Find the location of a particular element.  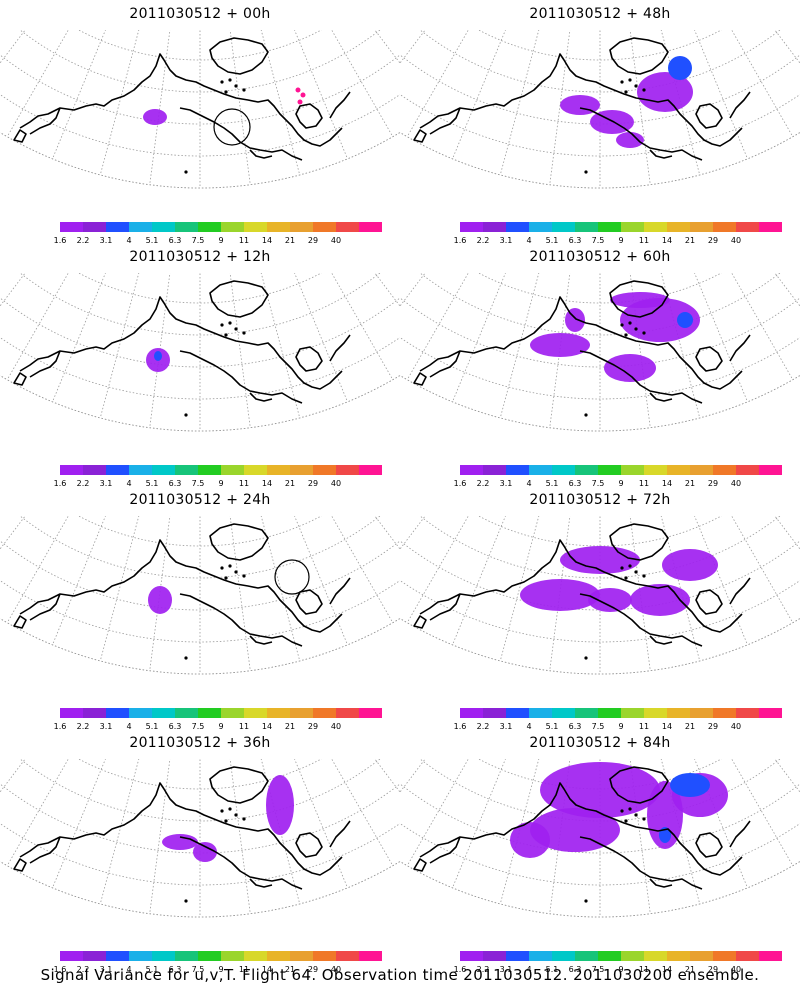

colorbar-tick-label: 3.1 is located at coordinates (506, 483).